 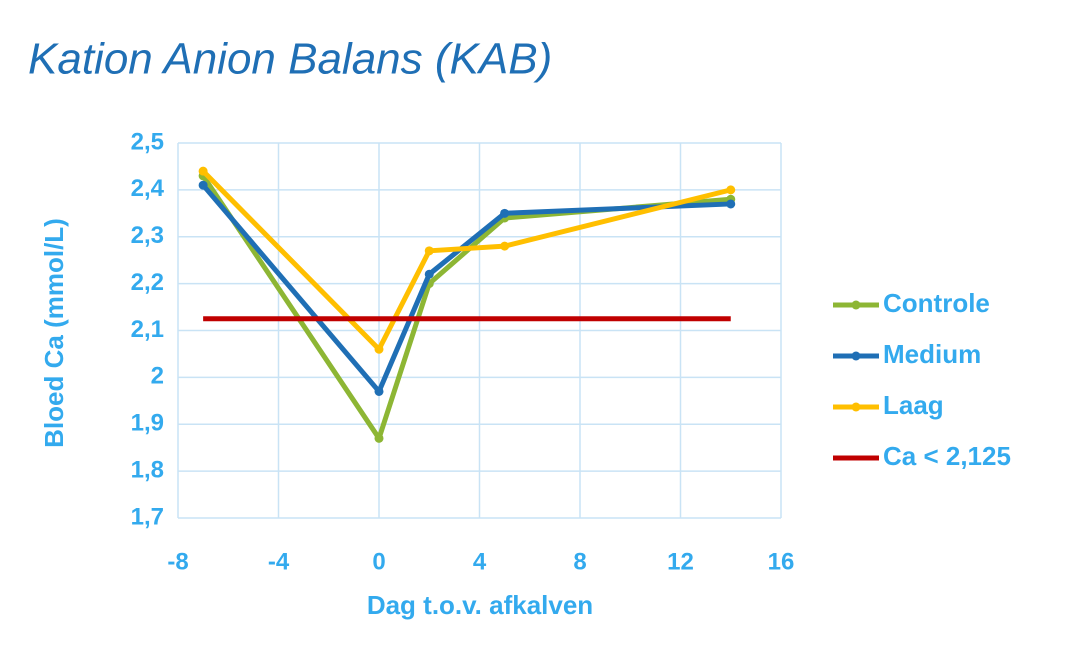 I want to click on x-axis-label: Dag t.o.v. afkalven, so click(x=480, y=605).